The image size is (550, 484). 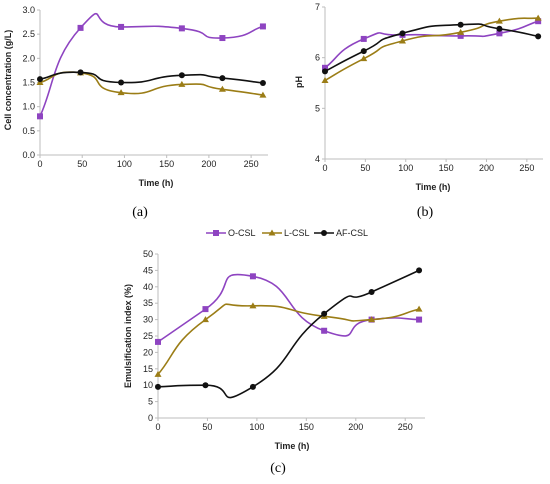 I want to click on panel-c-y-tick-label: 50, so click(x=148, y=254).